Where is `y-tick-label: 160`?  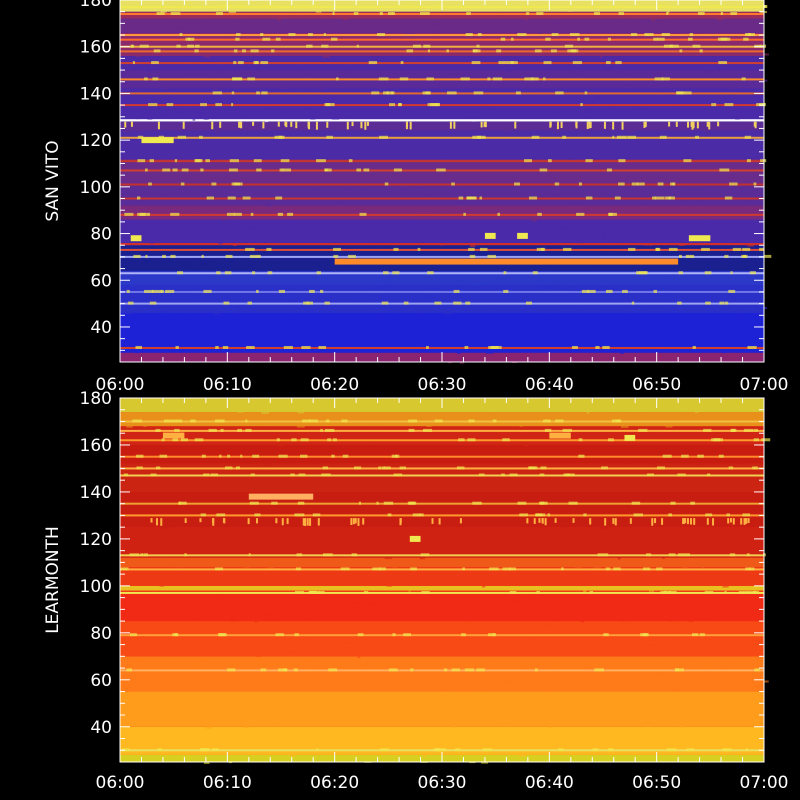 y-tick-label: 160 is located at coordinates (96, 48).